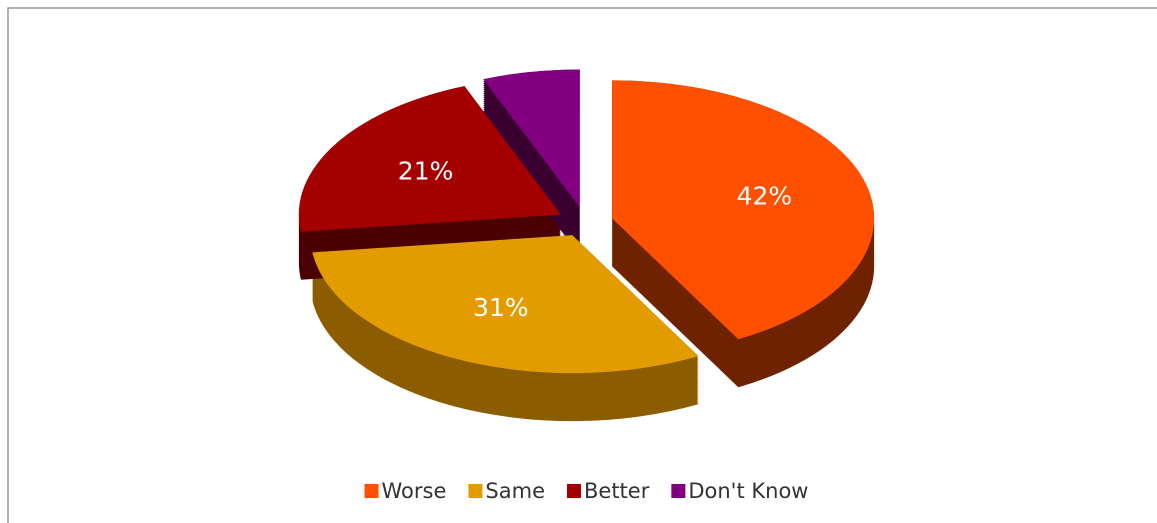  Describe the element at coordinates (748, 491) in the screenshot. I see `legend-label: Don't Know` at that location.